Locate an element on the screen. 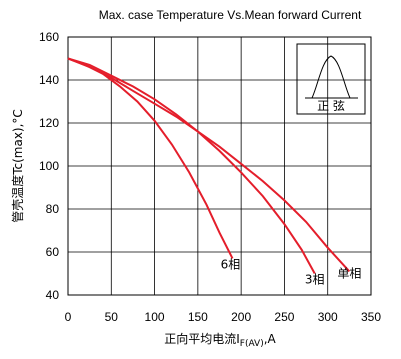  x-tick-label: 350 is located at coordinates (371, 317).